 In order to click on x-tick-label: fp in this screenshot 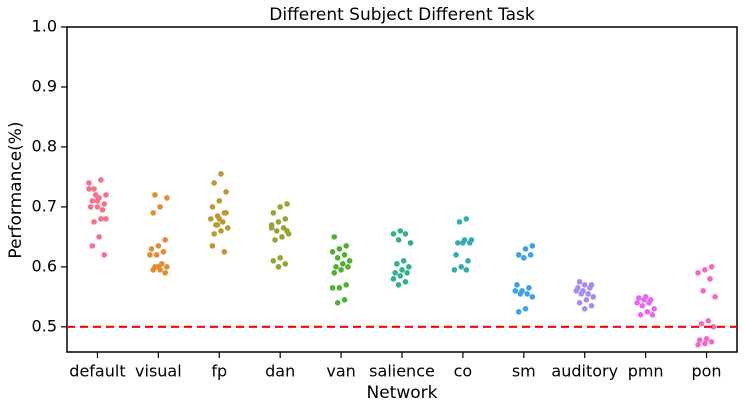, I will do `click(219, 371)`.